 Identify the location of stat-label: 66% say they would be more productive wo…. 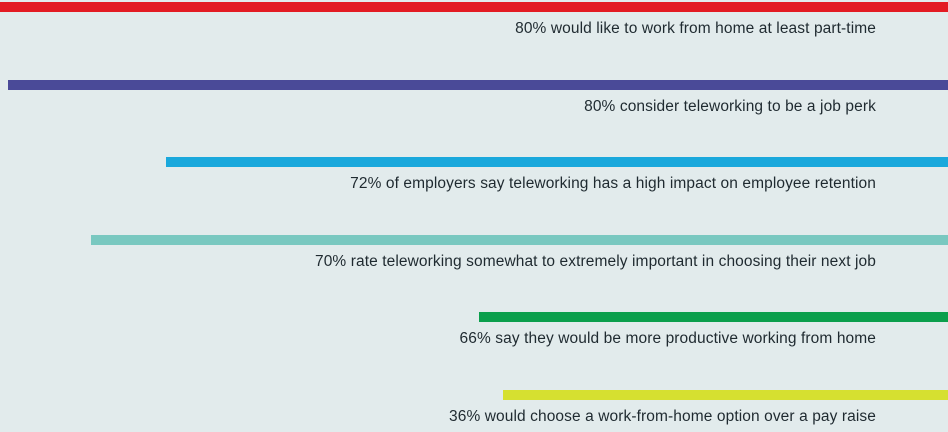
(667, 338).